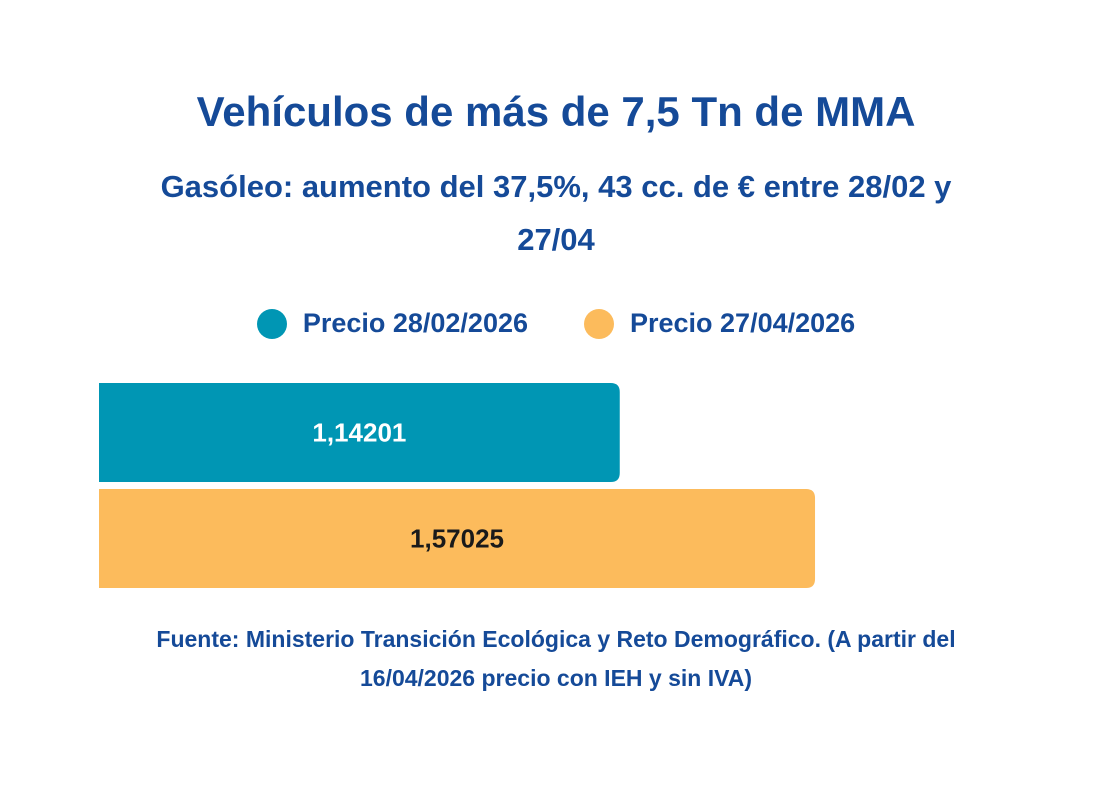  I want to click on legend: Precio 28/02/2026 Precio 27/04/2026, so click(556, 323).